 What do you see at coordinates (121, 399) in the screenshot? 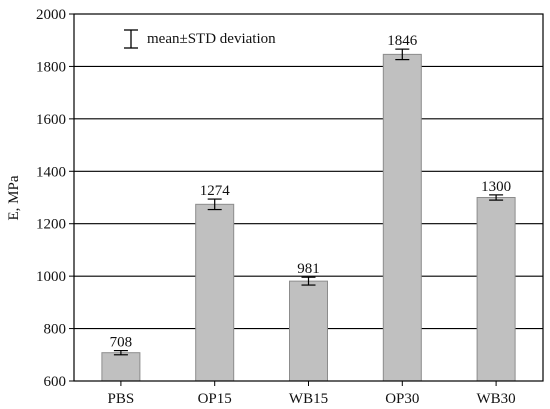
I see `x-tick-label: PBS` at bounding box center [121, 399].